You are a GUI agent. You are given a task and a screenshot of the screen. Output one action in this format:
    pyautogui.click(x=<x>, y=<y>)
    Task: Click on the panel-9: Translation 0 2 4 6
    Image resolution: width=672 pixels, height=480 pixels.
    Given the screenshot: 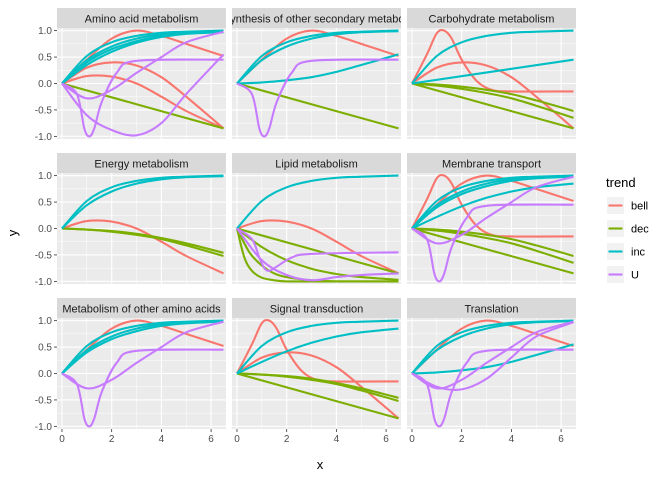 What is the action you would take?
    pyautogui.click(x=491, y=371)
    